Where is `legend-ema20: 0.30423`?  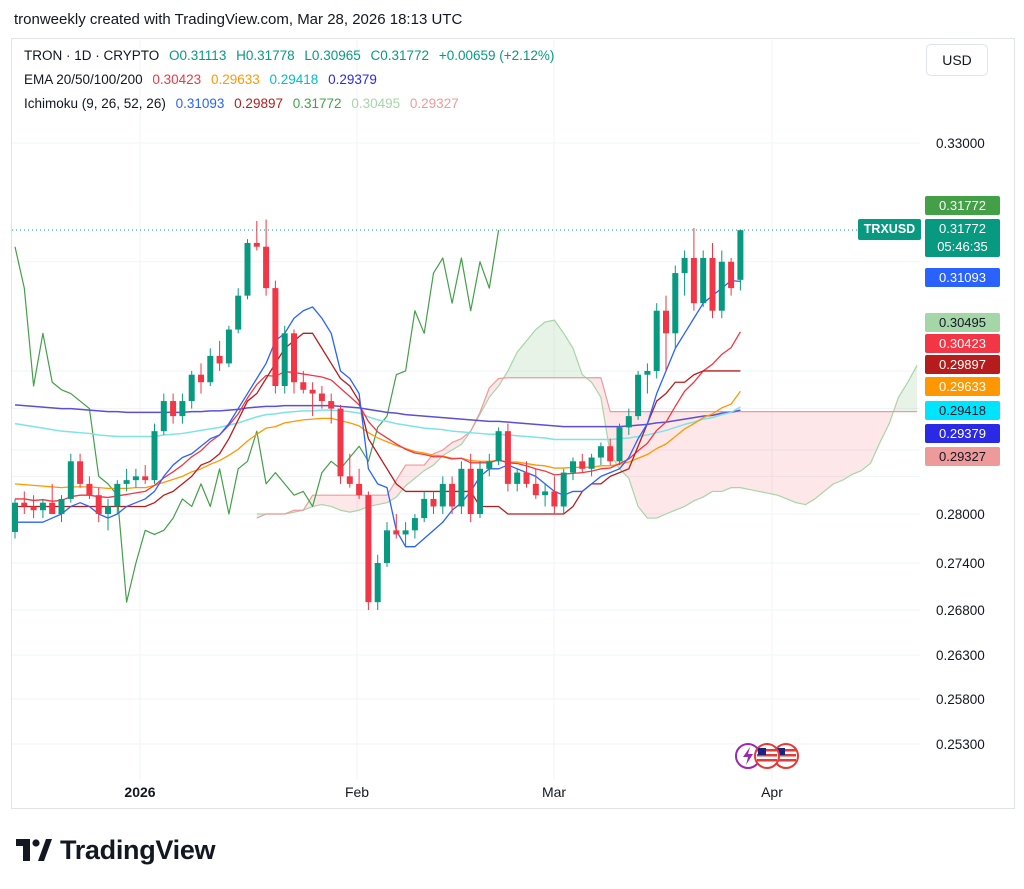 legend-ema20: 0.30423 is located at coordinates (177, 79).